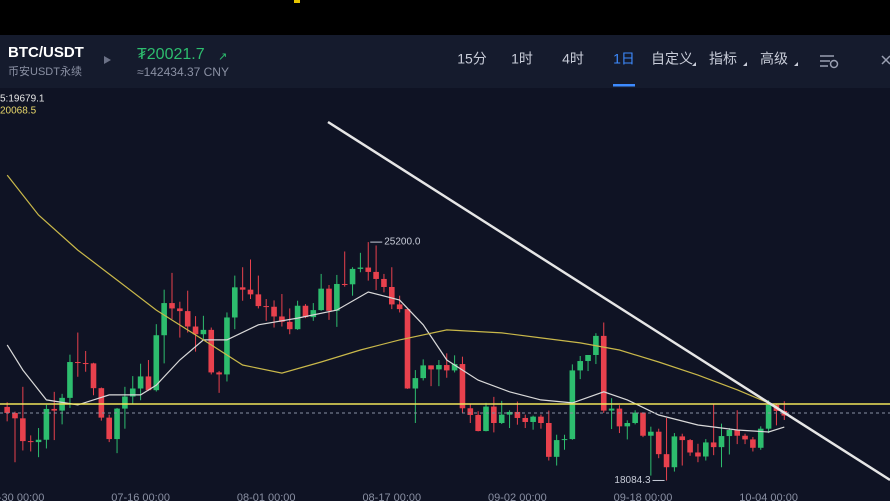  What do you see at coordinates (723, 59) in the screenshot?
I see `tab: 指标` at bounding box center [723, 59].